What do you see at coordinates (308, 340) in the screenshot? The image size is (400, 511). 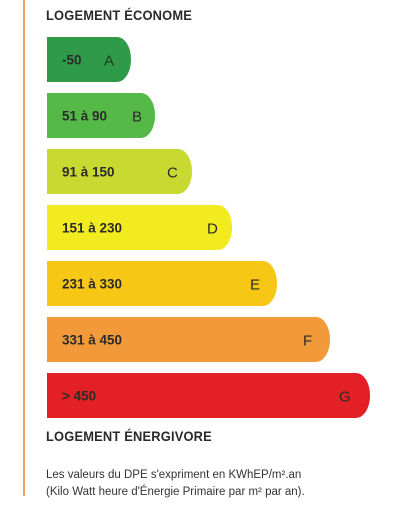 I see `energy-bar-f-letter: F` at bounding box center [308, 340].